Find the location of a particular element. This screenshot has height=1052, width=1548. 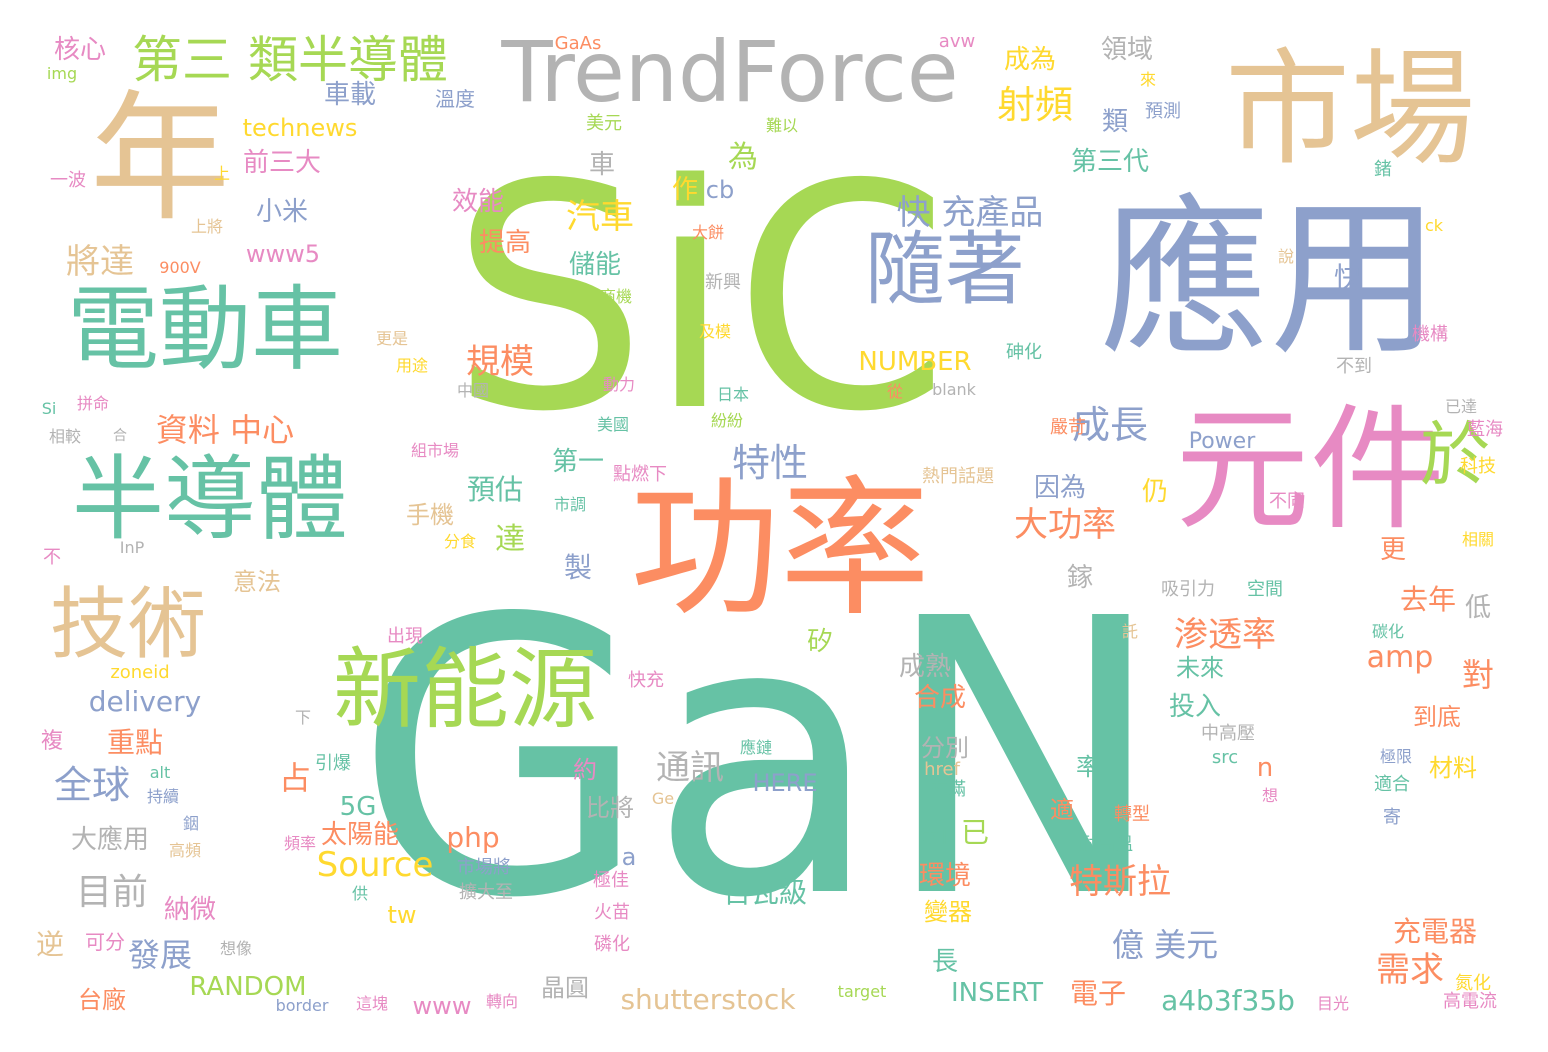

word: 相較 is located at coordinates (65, 436).